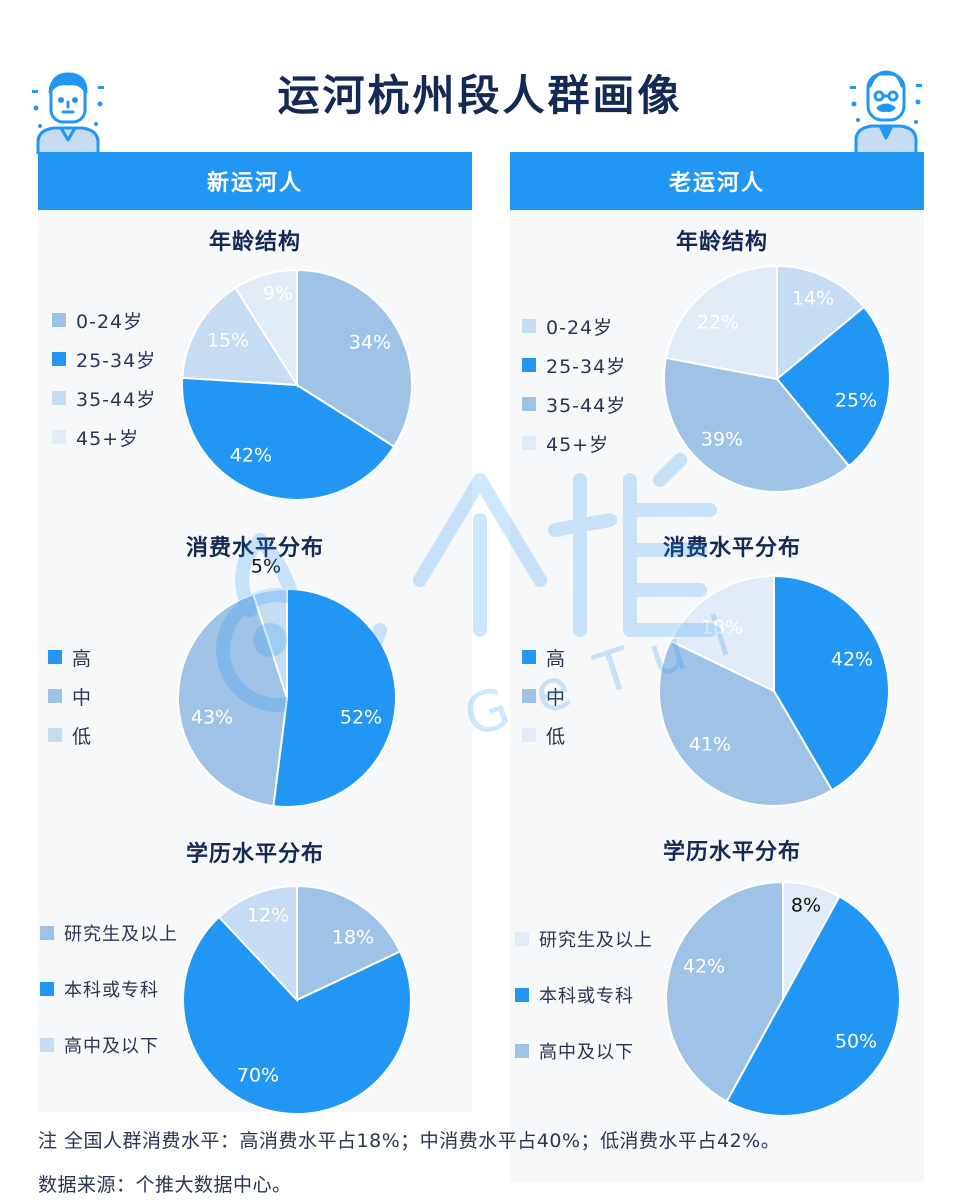  Describe the element at coordinates (353, 938) in the screenshot. I see `pie-data-label: 18%` at that location.